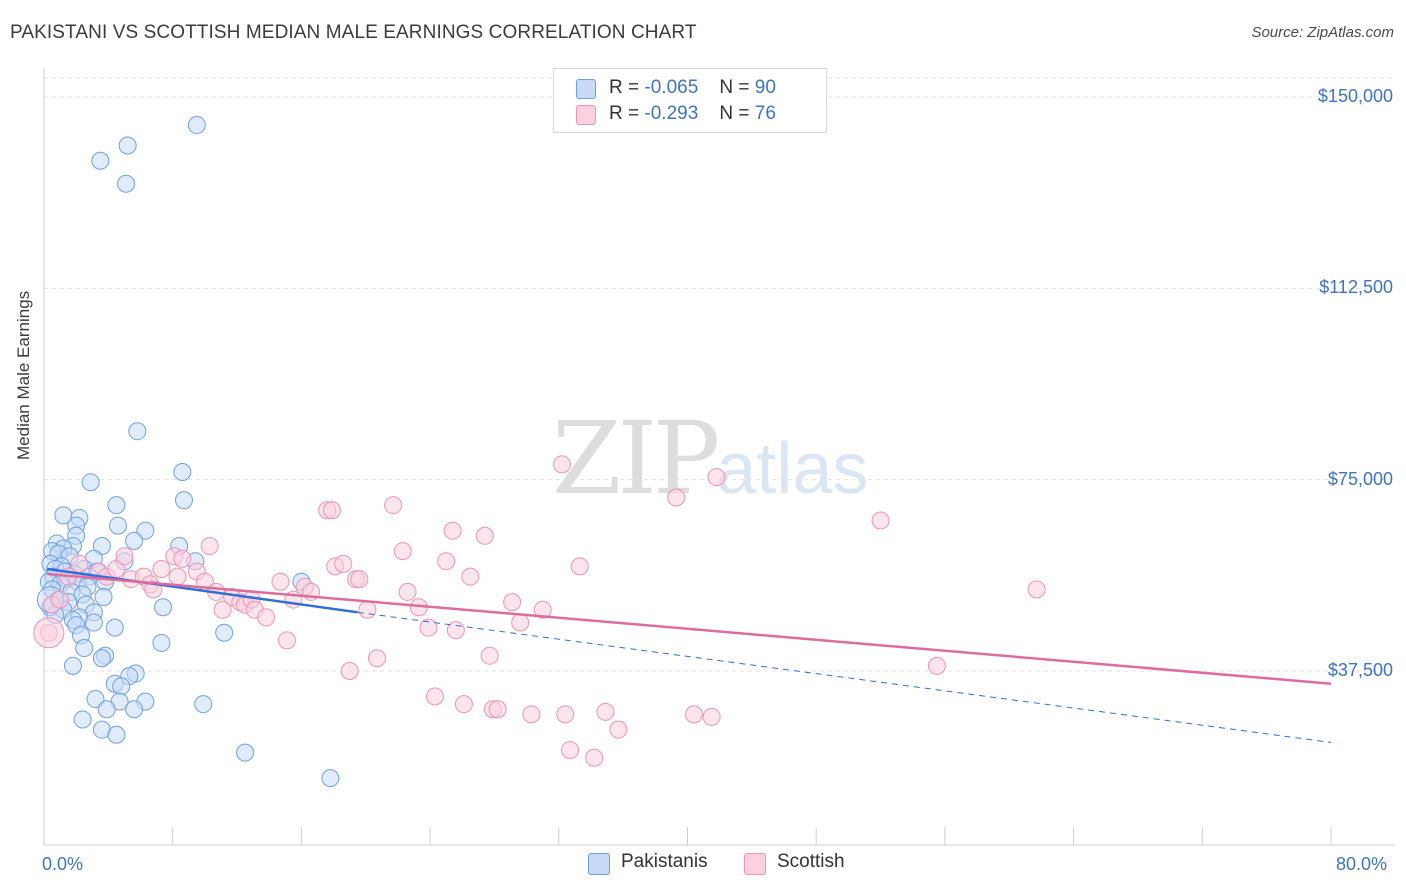 The width and height of the screenshot is (1406, 892). Describe the element at coordinates (1360, 478) in the screenshot. I see `y-tick-label: $75,000` at that location.